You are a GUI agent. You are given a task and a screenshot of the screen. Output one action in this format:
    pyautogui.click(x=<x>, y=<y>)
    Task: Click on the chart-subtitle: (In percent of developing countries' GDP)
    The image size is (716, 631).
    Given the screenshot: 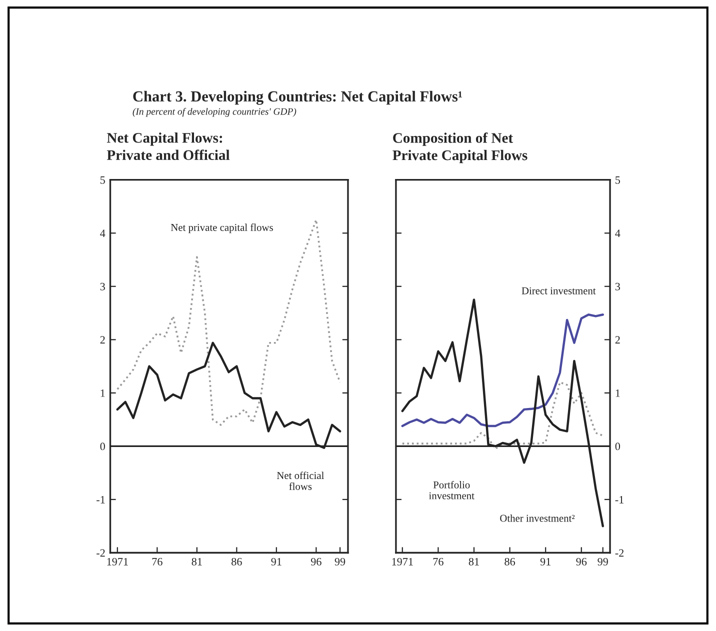 What is the action you would take?
    pyautogui.click(x=214, y=112)
    